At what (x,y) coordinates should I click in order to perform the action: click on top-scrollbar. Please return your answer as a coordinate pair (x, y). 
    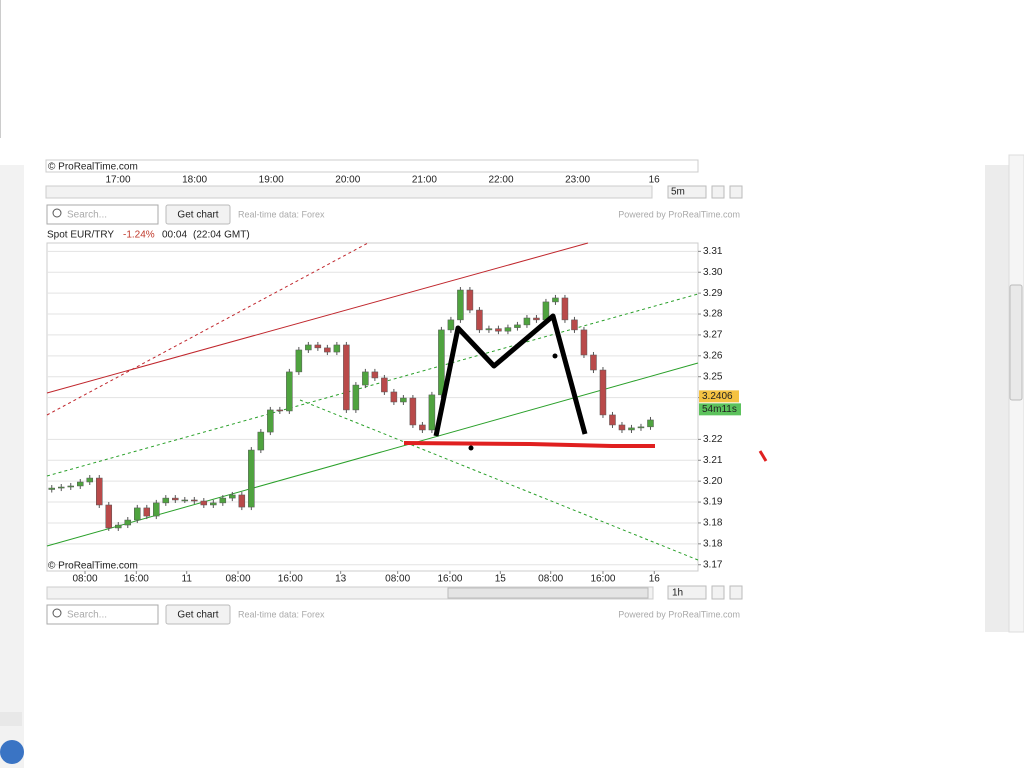
    Looking at the image, I should click on (349, 192).